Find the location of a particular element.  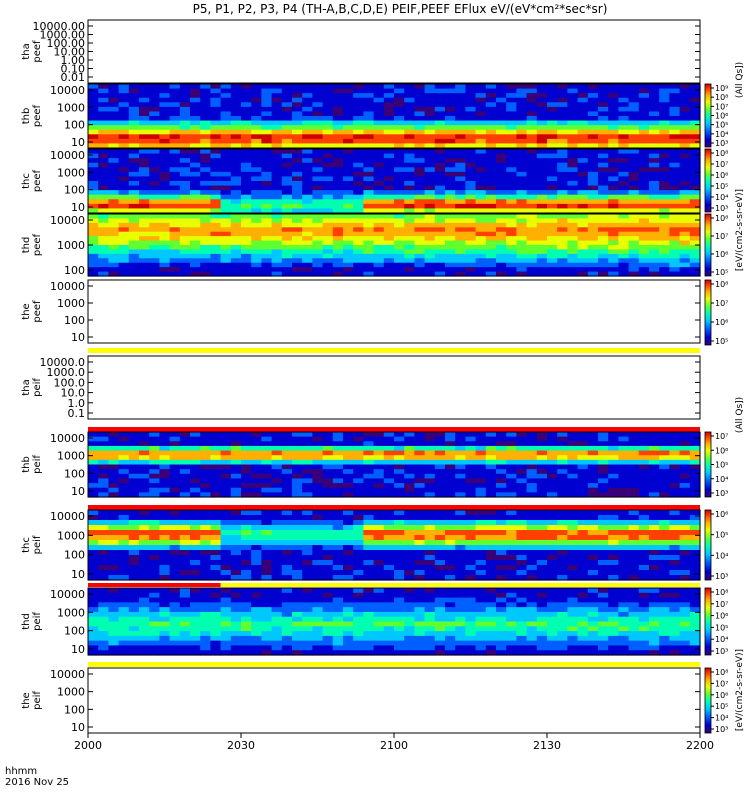

y-tick-label: 1000 is located at coordinates (71, 303).